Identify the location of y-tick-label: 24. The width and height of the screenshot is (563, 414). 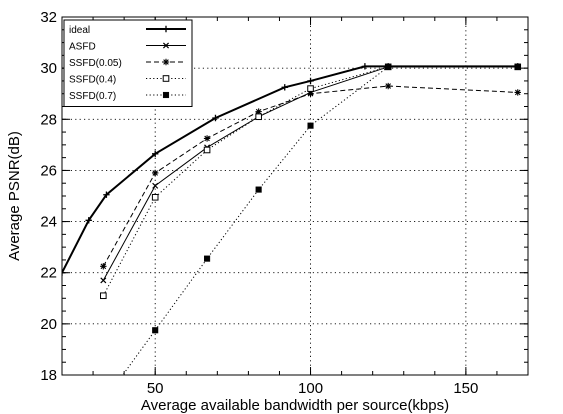
(48, 222).